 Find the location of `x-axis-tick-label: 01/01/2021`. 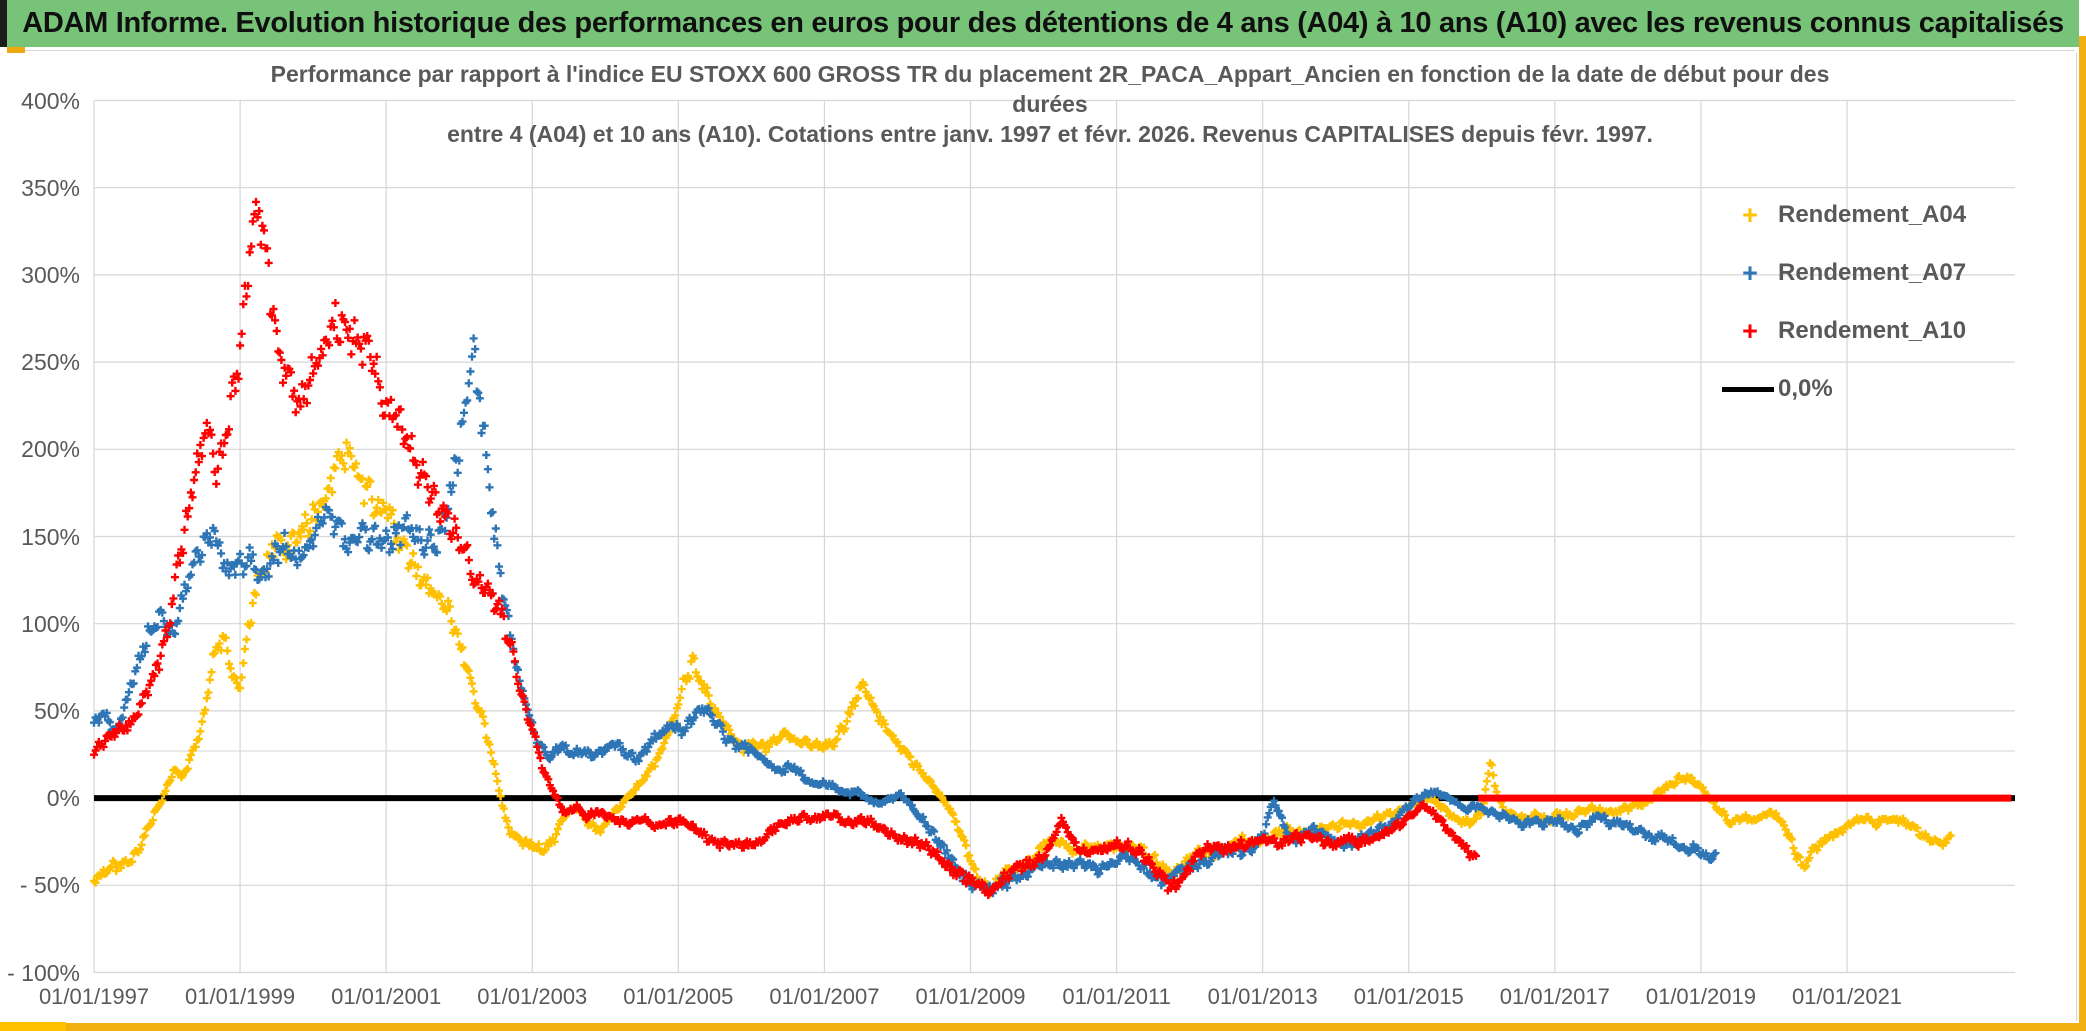

x-axis-tick-label: 01/01/2021 is located at coordinates (1847, 996).